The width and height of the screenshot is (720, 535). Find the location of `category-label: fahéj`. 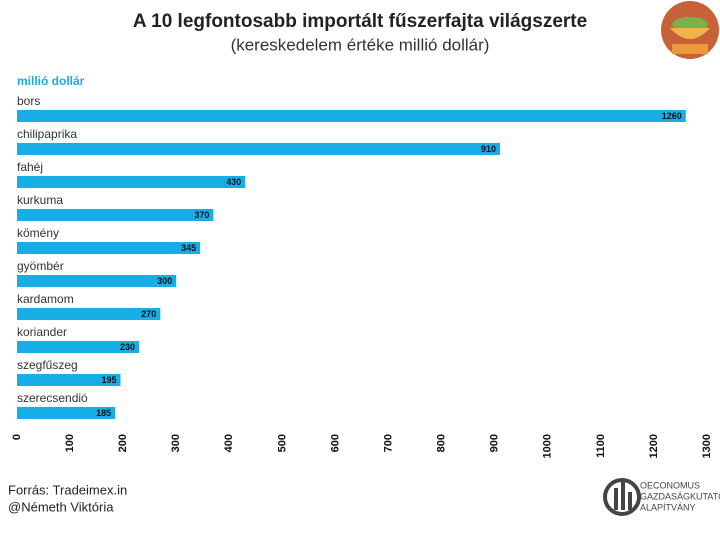

category-label: fahéj is located at coordinates (30, 167).